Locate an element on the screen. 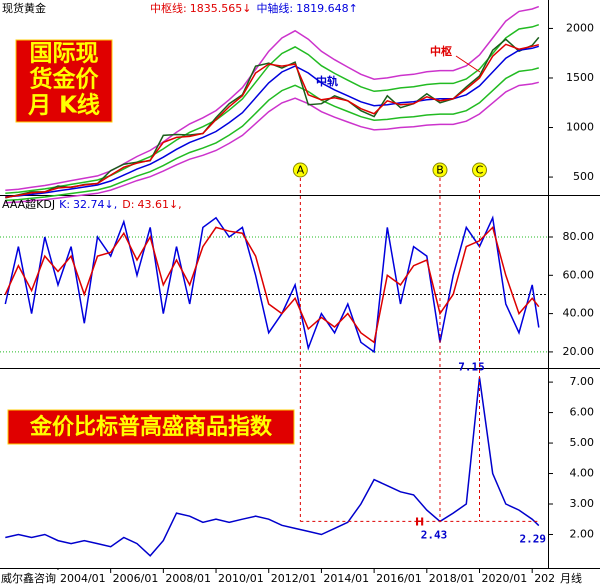 This screenshot has height=588, width=600. box-title: 国际现 is located at coordinates (64, 54).